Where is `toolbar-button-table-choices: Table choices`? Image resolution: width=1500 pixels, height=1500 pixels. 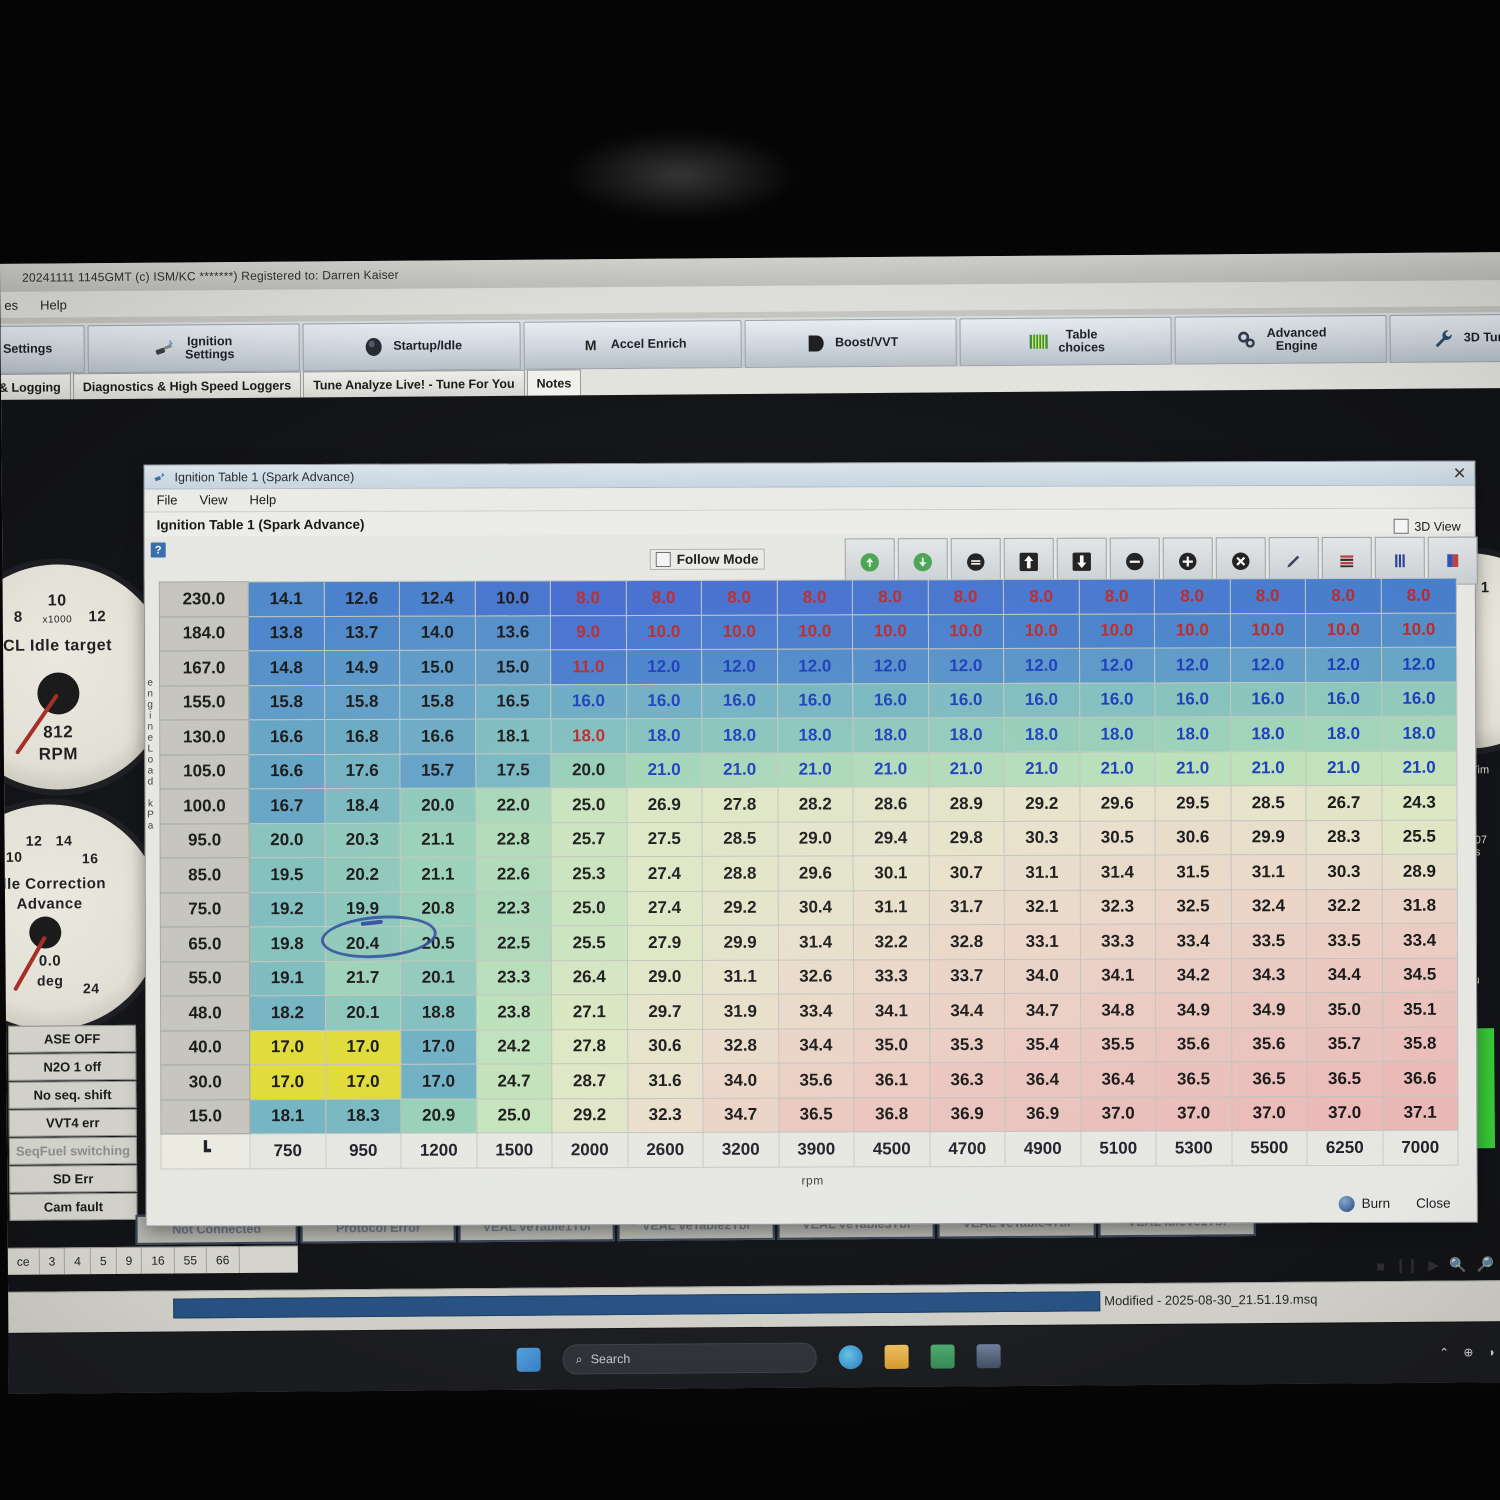 toolbar-button-table-choices: Table choices is located at coordinates (1065, 341).